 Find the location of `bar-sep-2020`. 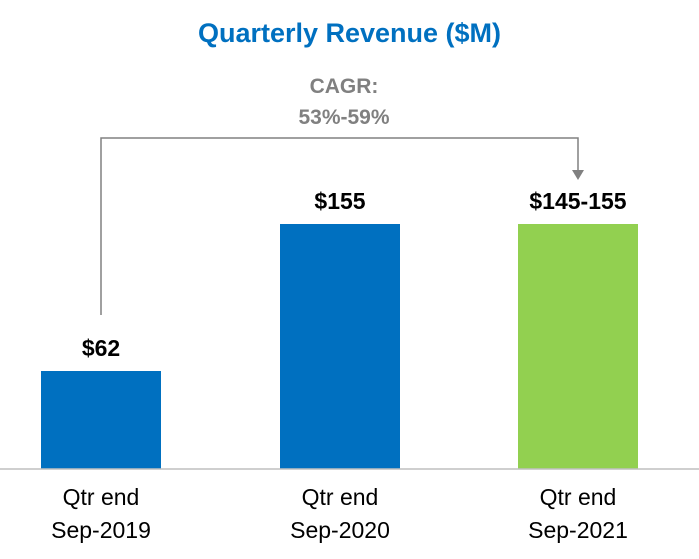

bar-sep-2020 is located at coordinates (340, 346).